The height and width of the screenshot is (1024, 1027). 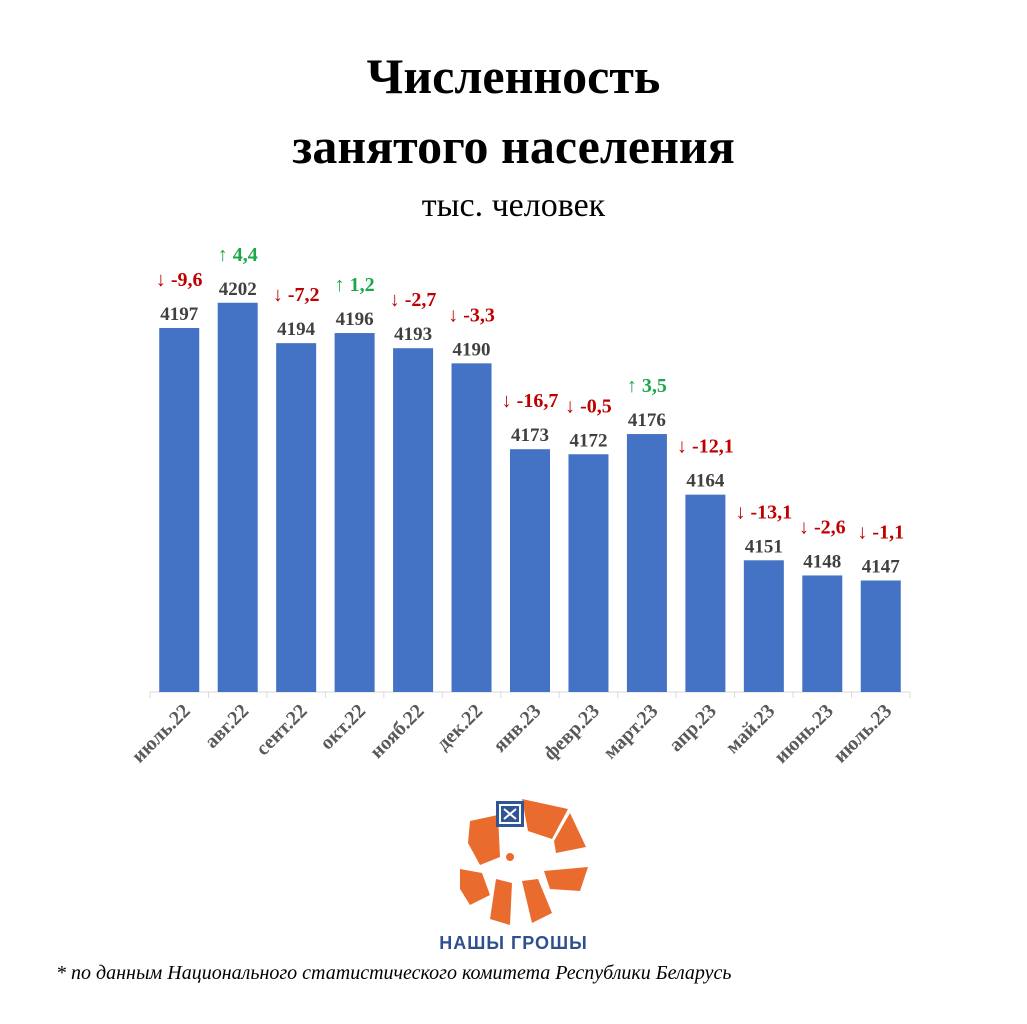 I want to click on brand-name: НАШЫ ГРОШЫ, so click(x=513, y=943).